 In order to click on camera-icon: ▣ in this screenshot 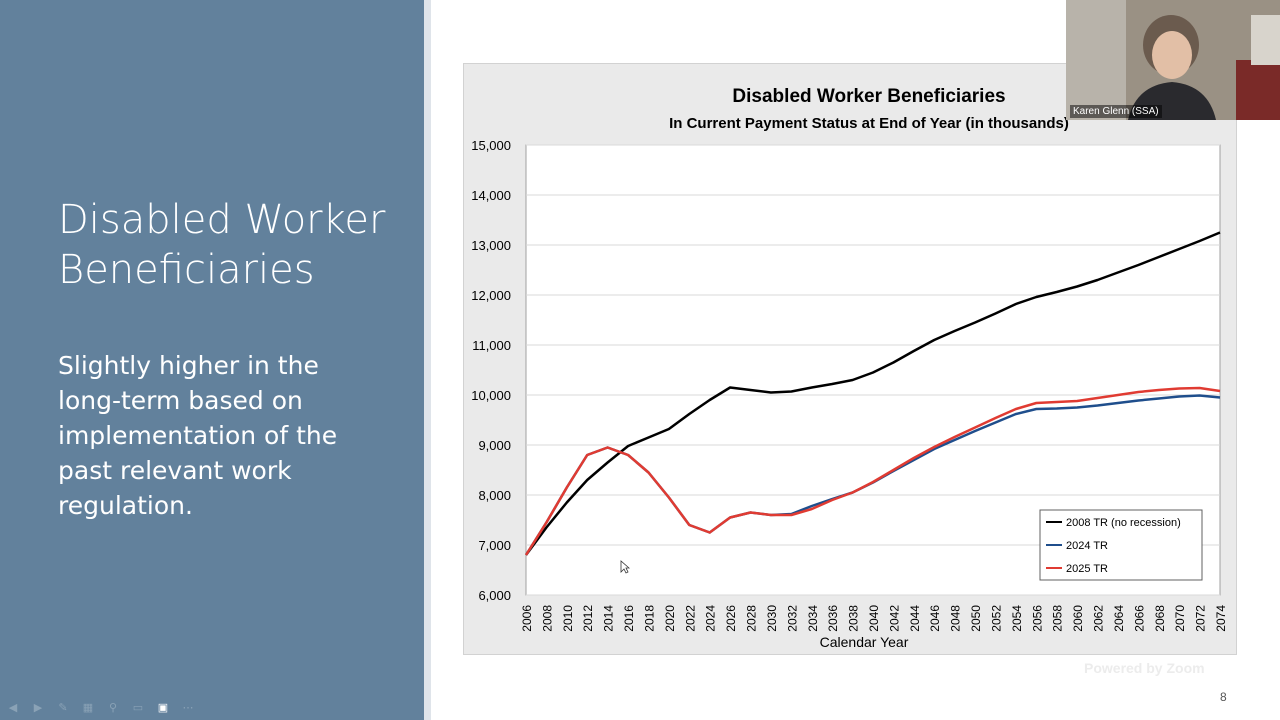, I will do `click(163, 707)`.